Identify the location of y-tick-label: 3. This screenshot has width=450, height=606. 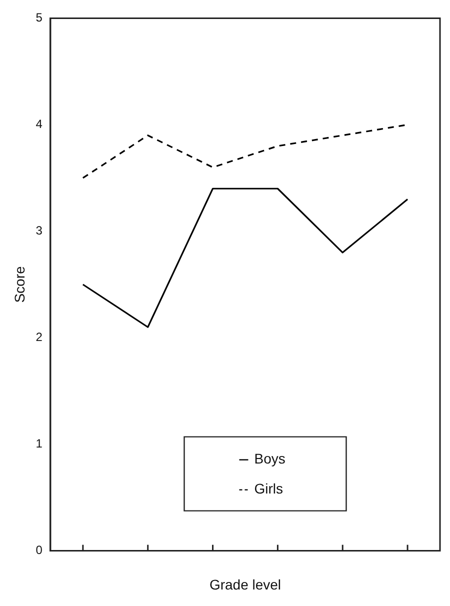
(39, 231).